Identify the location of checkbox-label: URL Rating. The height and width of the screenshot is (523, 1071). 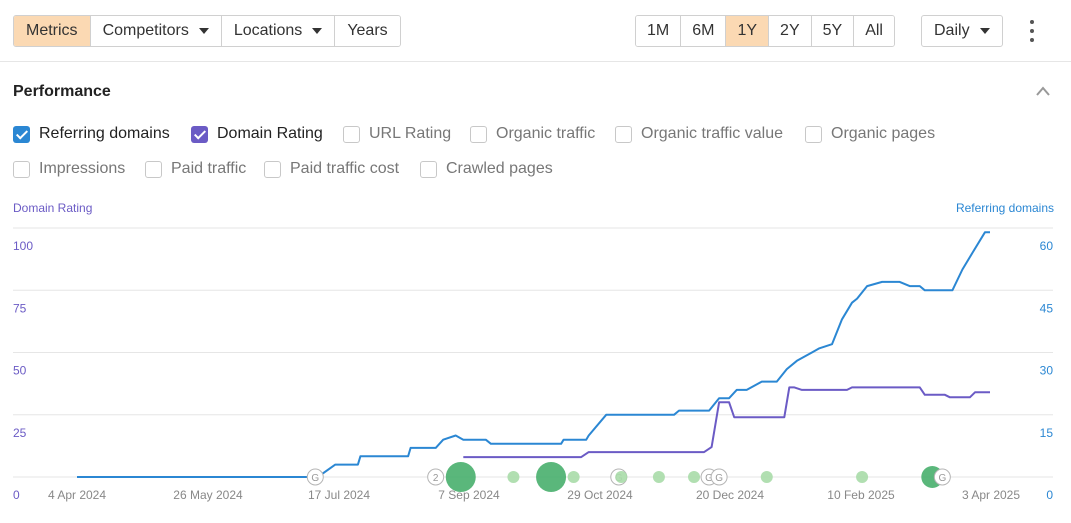
(410, 133).